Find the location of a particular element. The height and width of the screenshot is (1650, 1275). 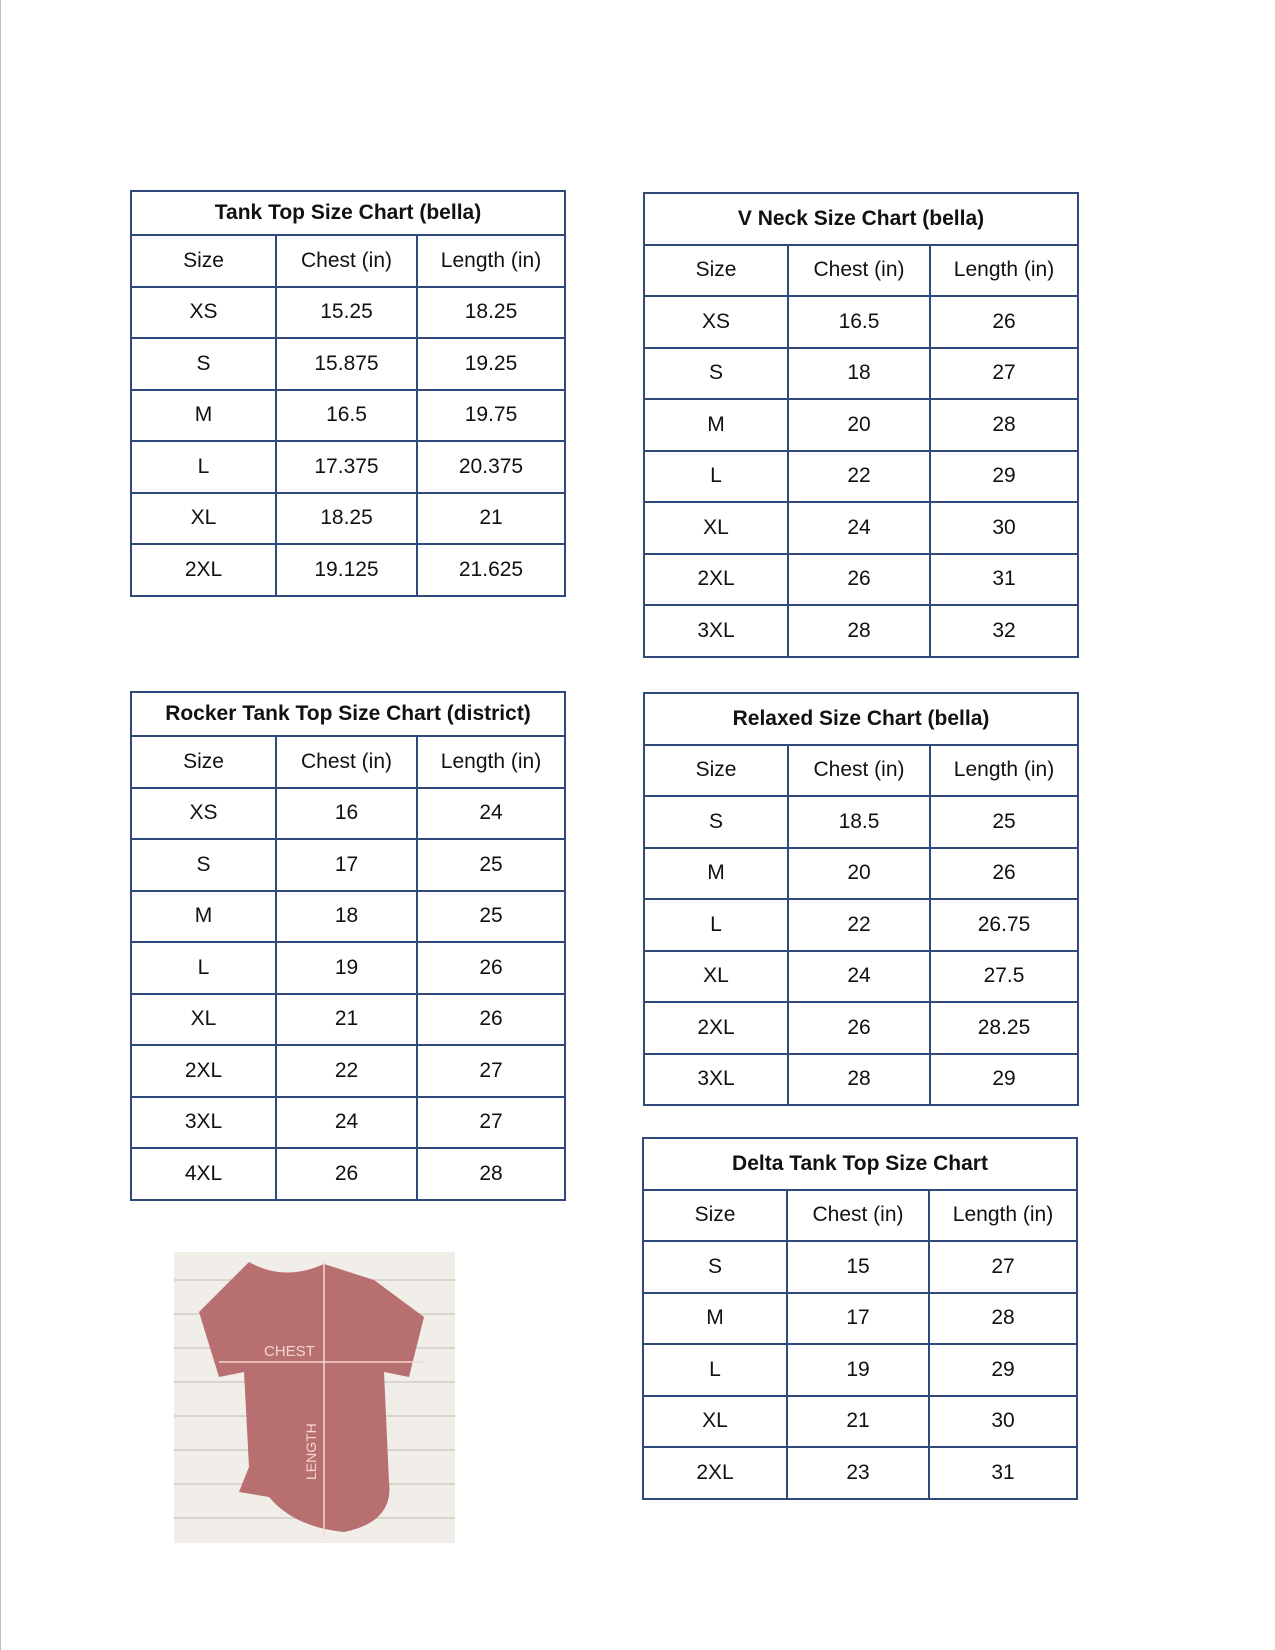

table-cell: 27.5 is located at coordinates (1004, 976).